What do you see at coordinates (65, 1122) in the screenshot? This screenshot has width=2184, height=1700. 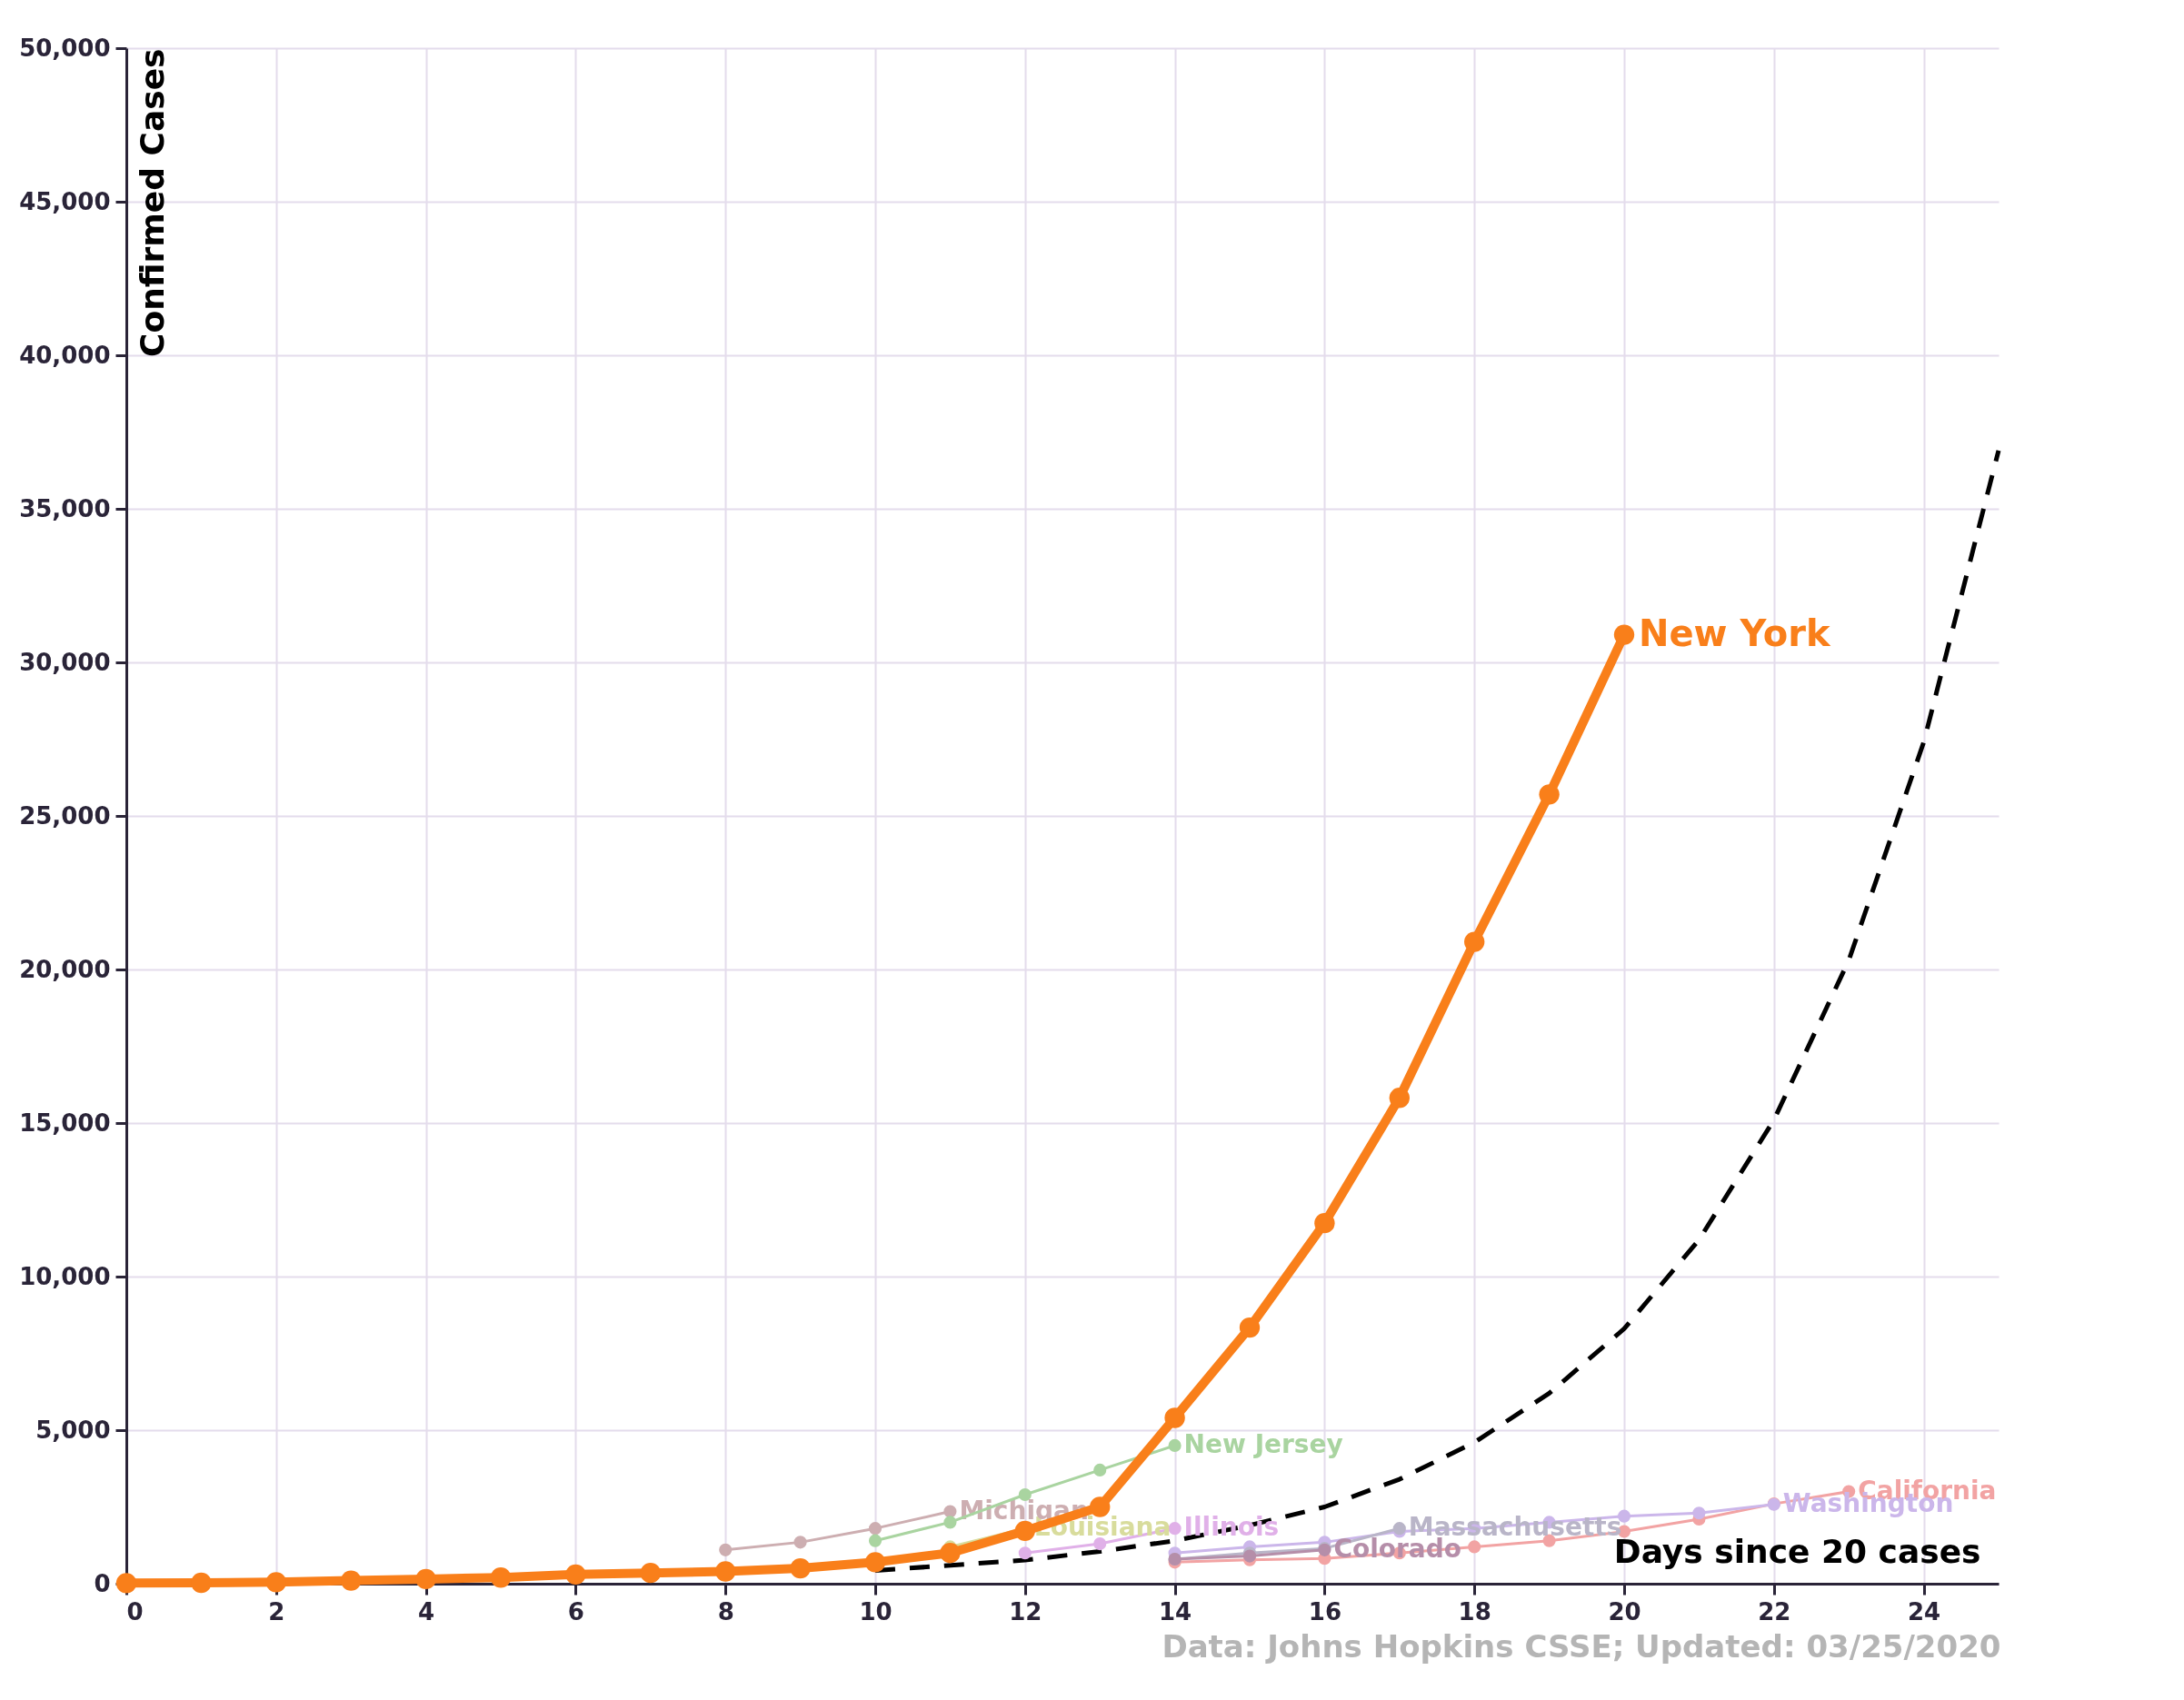 I see `y-tick-label: 15,000` at bounding box center [65, 1122].